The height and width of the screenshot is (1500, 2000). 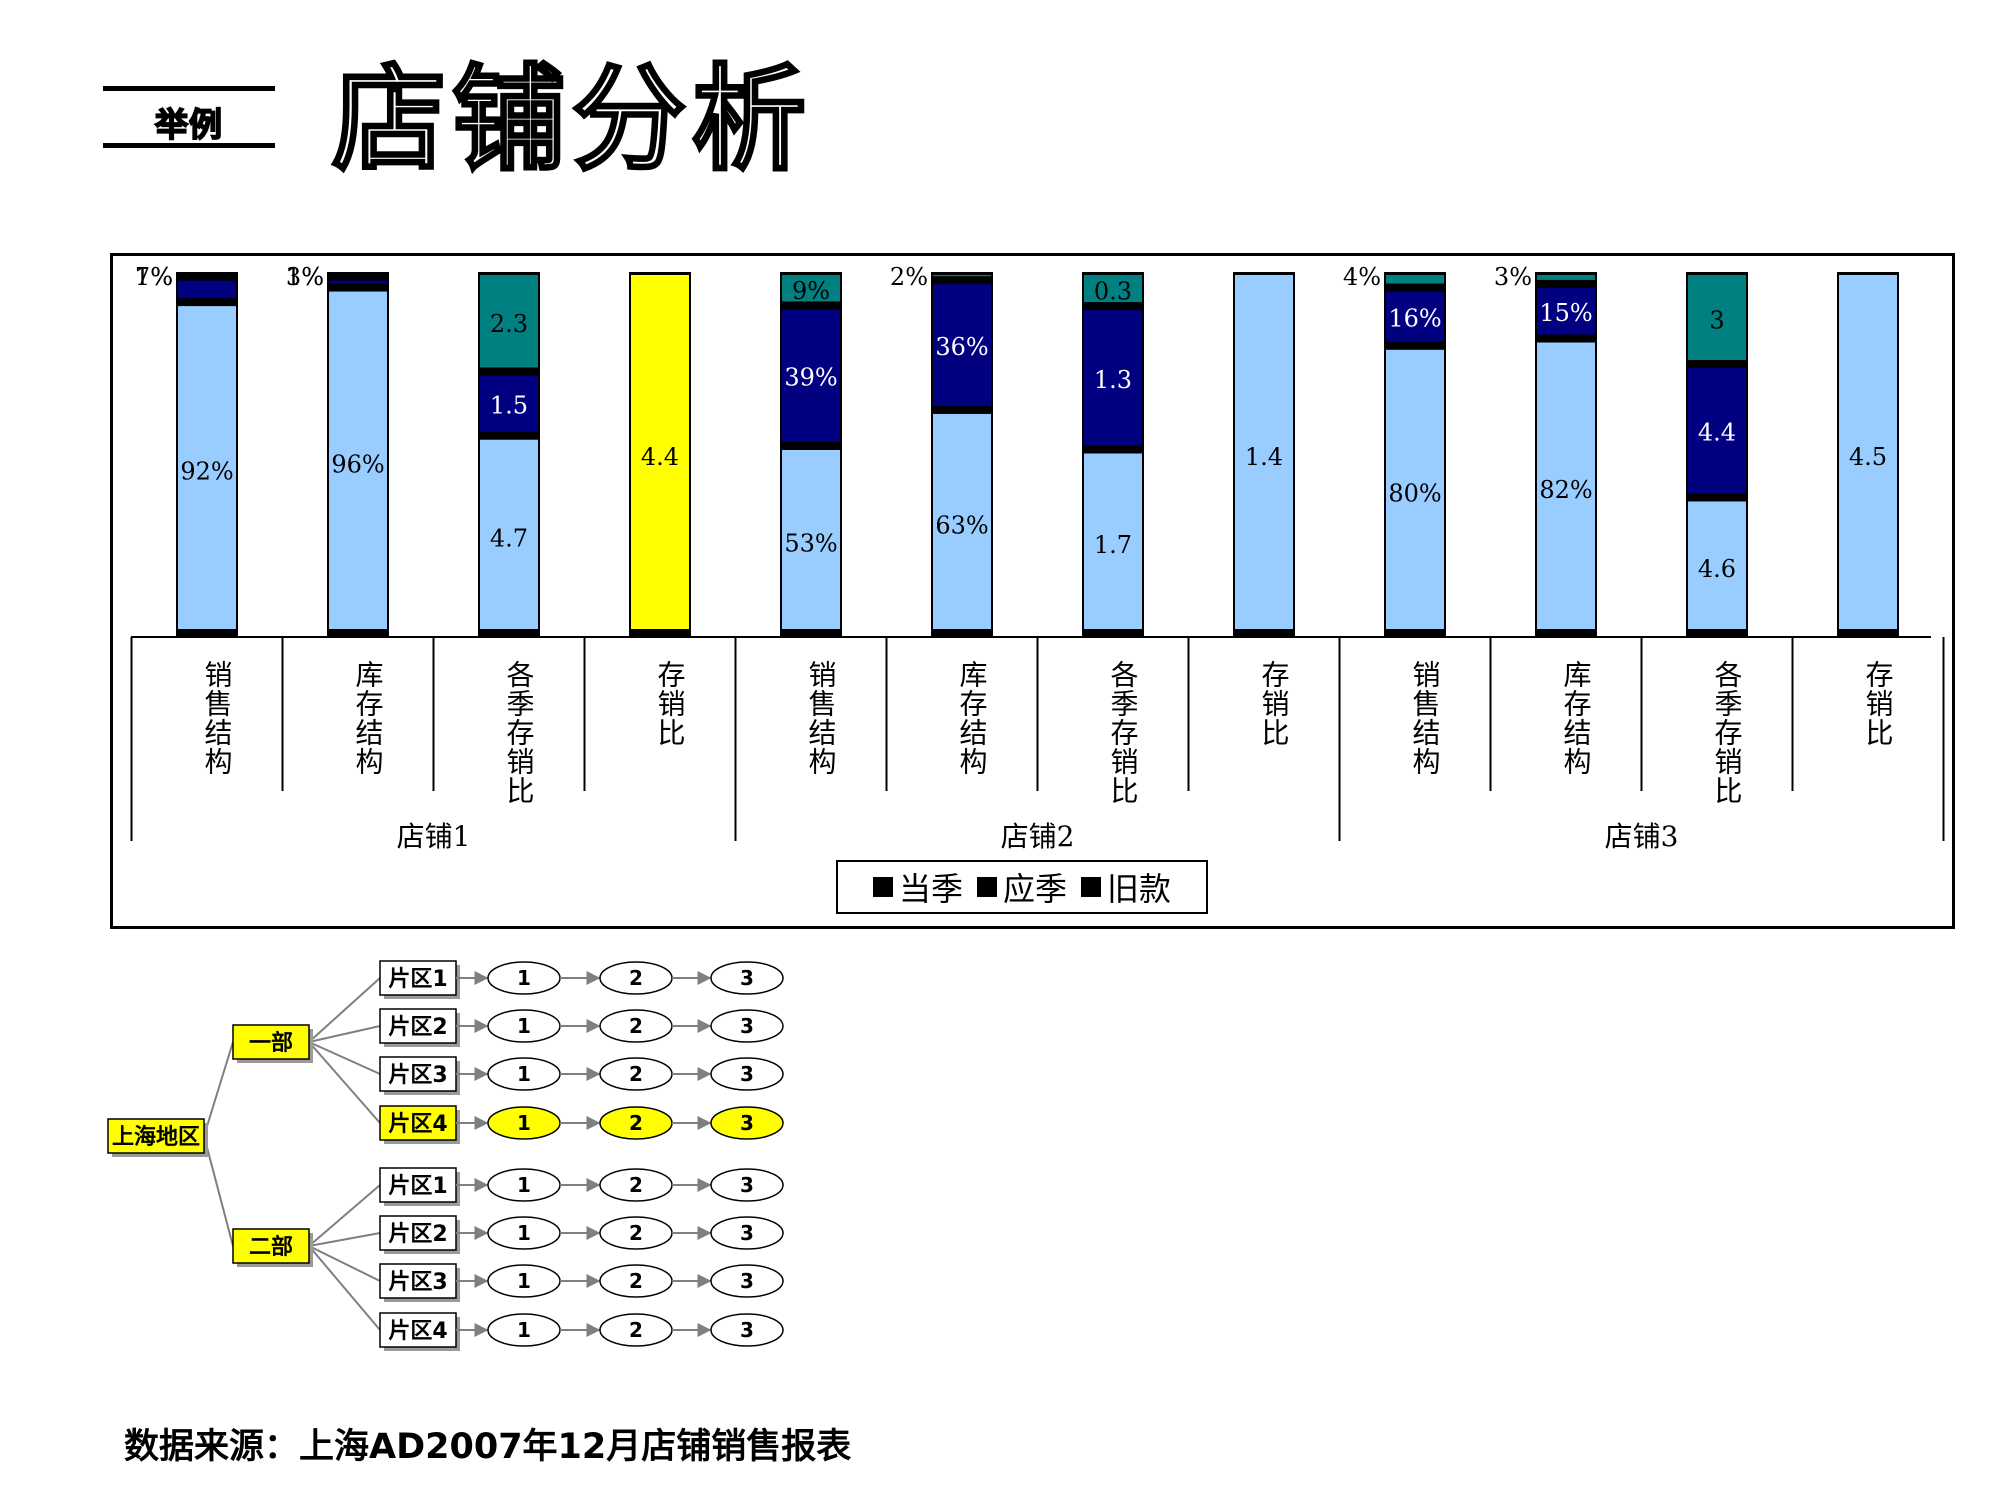 What do you see at coordinates (189, 88) in the screenshot?
I see `tag-rule-top` at bounding box center [189, 88].